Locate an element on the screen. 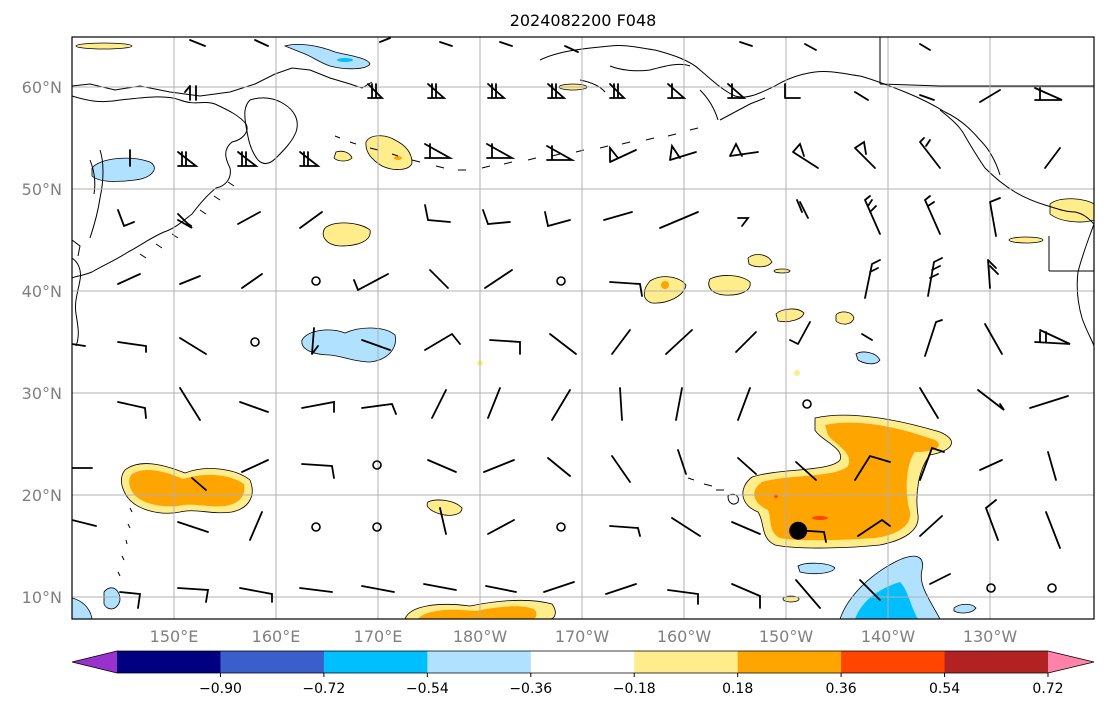 This screenshot has height=716, width=1105. shade-hawaii-core is located at coordinates (820, 518).